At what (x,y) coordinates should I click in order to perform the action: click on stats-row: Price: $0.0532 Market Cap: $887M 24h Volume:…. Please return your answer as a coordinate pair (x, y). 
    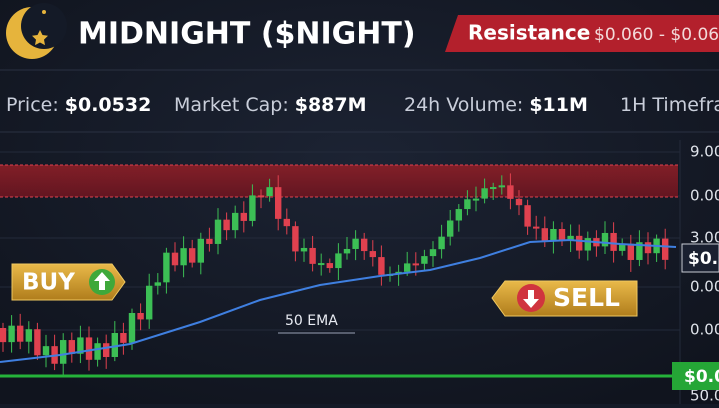
    Looking at the image, I should click on (362, 105).